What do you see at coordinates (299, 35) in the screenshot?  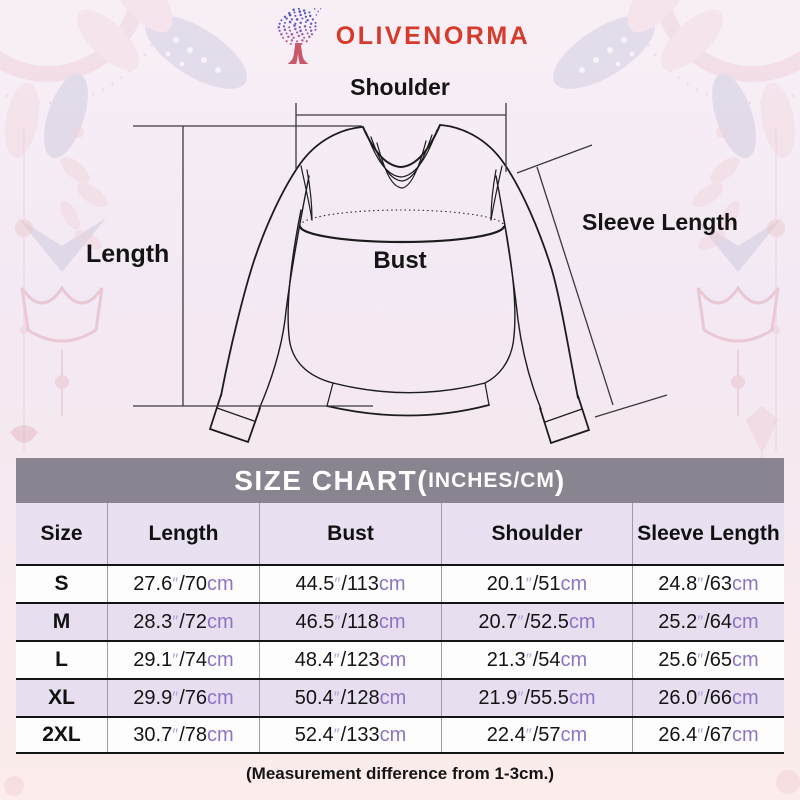 I see `tree-logo-icon` at bounding box center [299, 35].